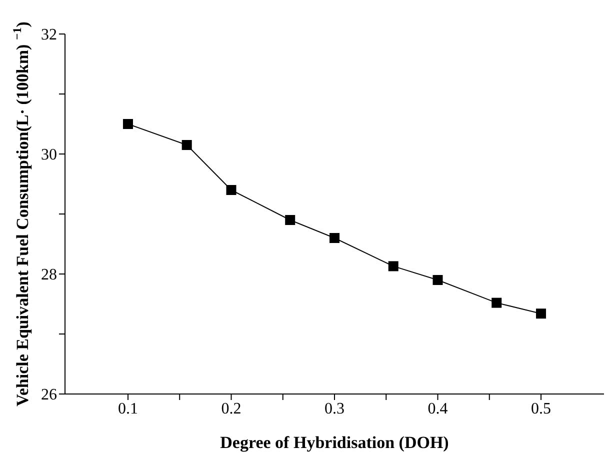 The image size is (614, 462). Describe the element at coordinates (49, 275) in the screenshot. I see `y-tick-label: 28` at that location.